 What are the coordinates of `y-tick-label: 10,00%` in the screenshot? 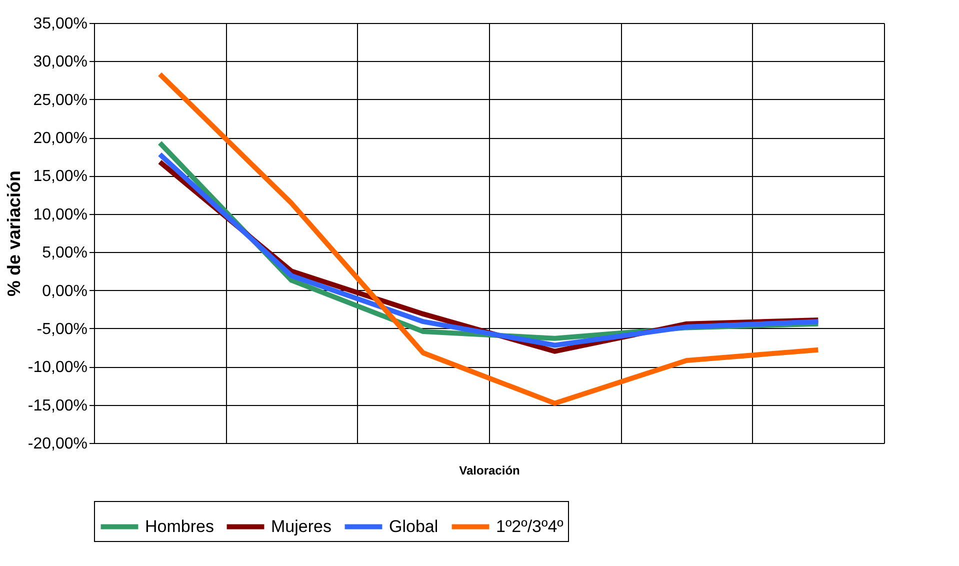 It's located at (60, 215).